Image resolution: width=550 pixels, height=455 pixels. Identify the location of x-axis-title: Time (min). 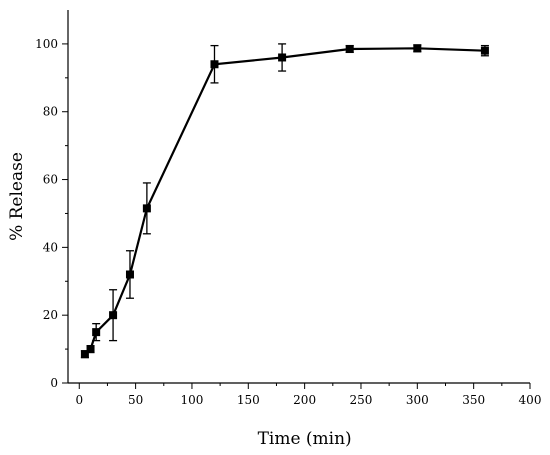
(305, 439).